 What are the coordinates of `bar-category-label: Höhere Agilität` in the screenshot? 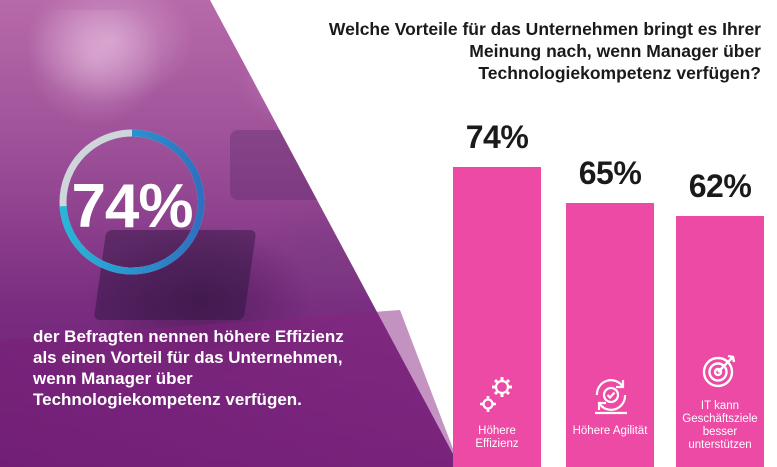 It's located at (610, 431).